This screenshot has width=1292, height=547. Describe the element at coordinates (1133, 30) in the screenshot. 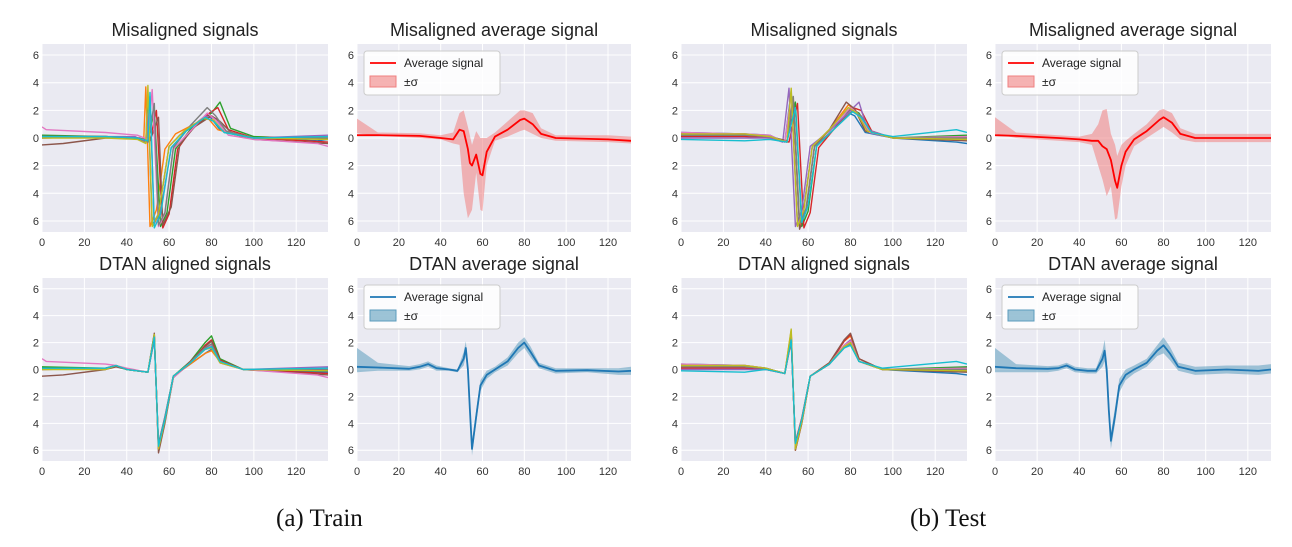

I see `chart-title: Misaligned average signal` at that location.